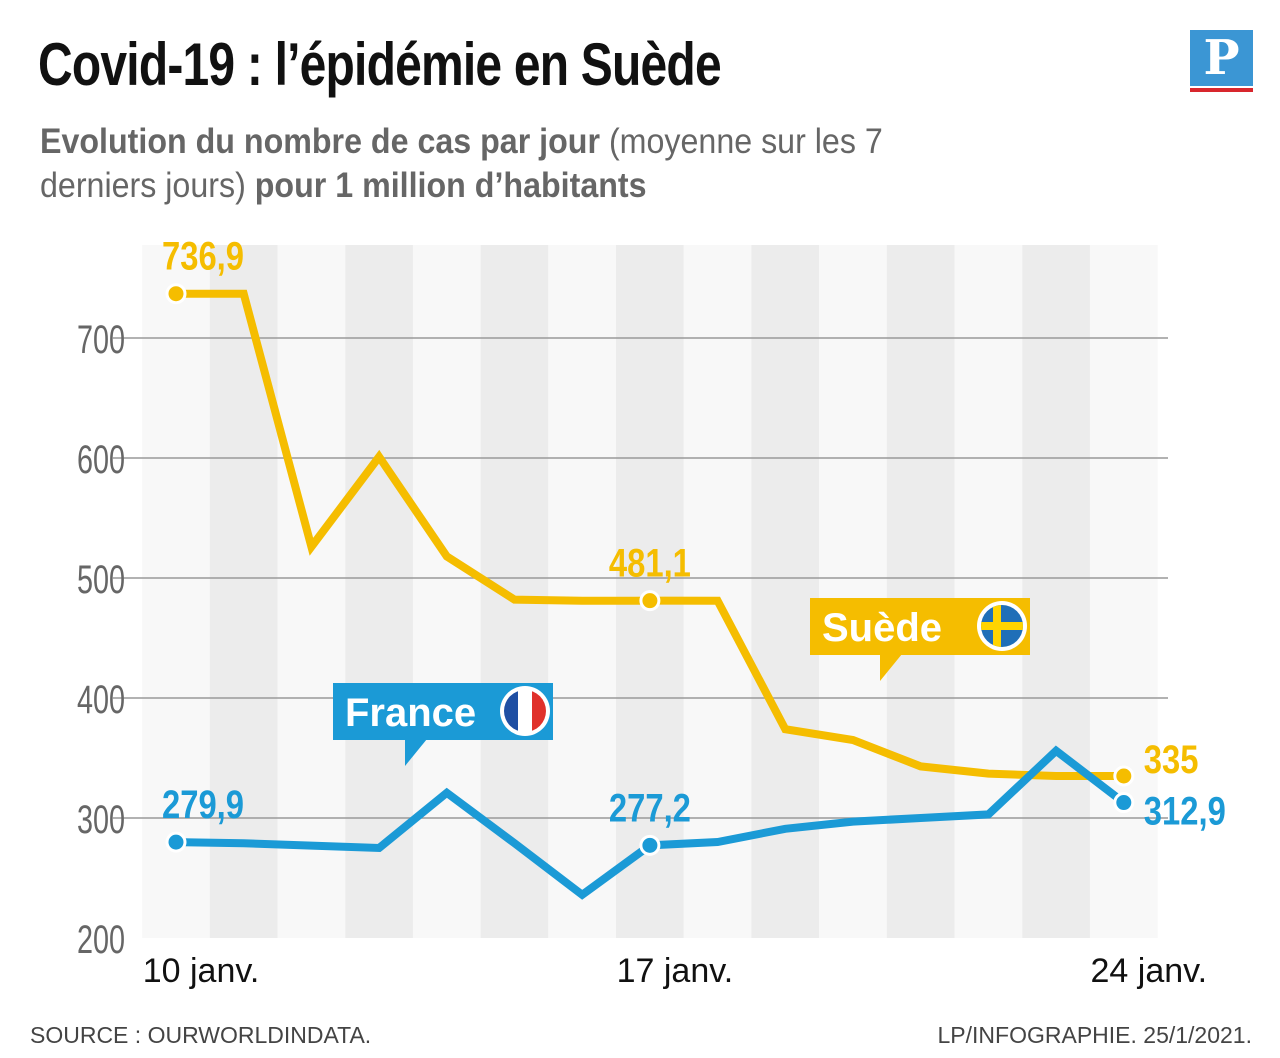 The width and height of the screenshot is (1280, 1058). Describe the element at coordinates (101, 579) in the screenshot. I see `y-tick-label: 500` at that location.